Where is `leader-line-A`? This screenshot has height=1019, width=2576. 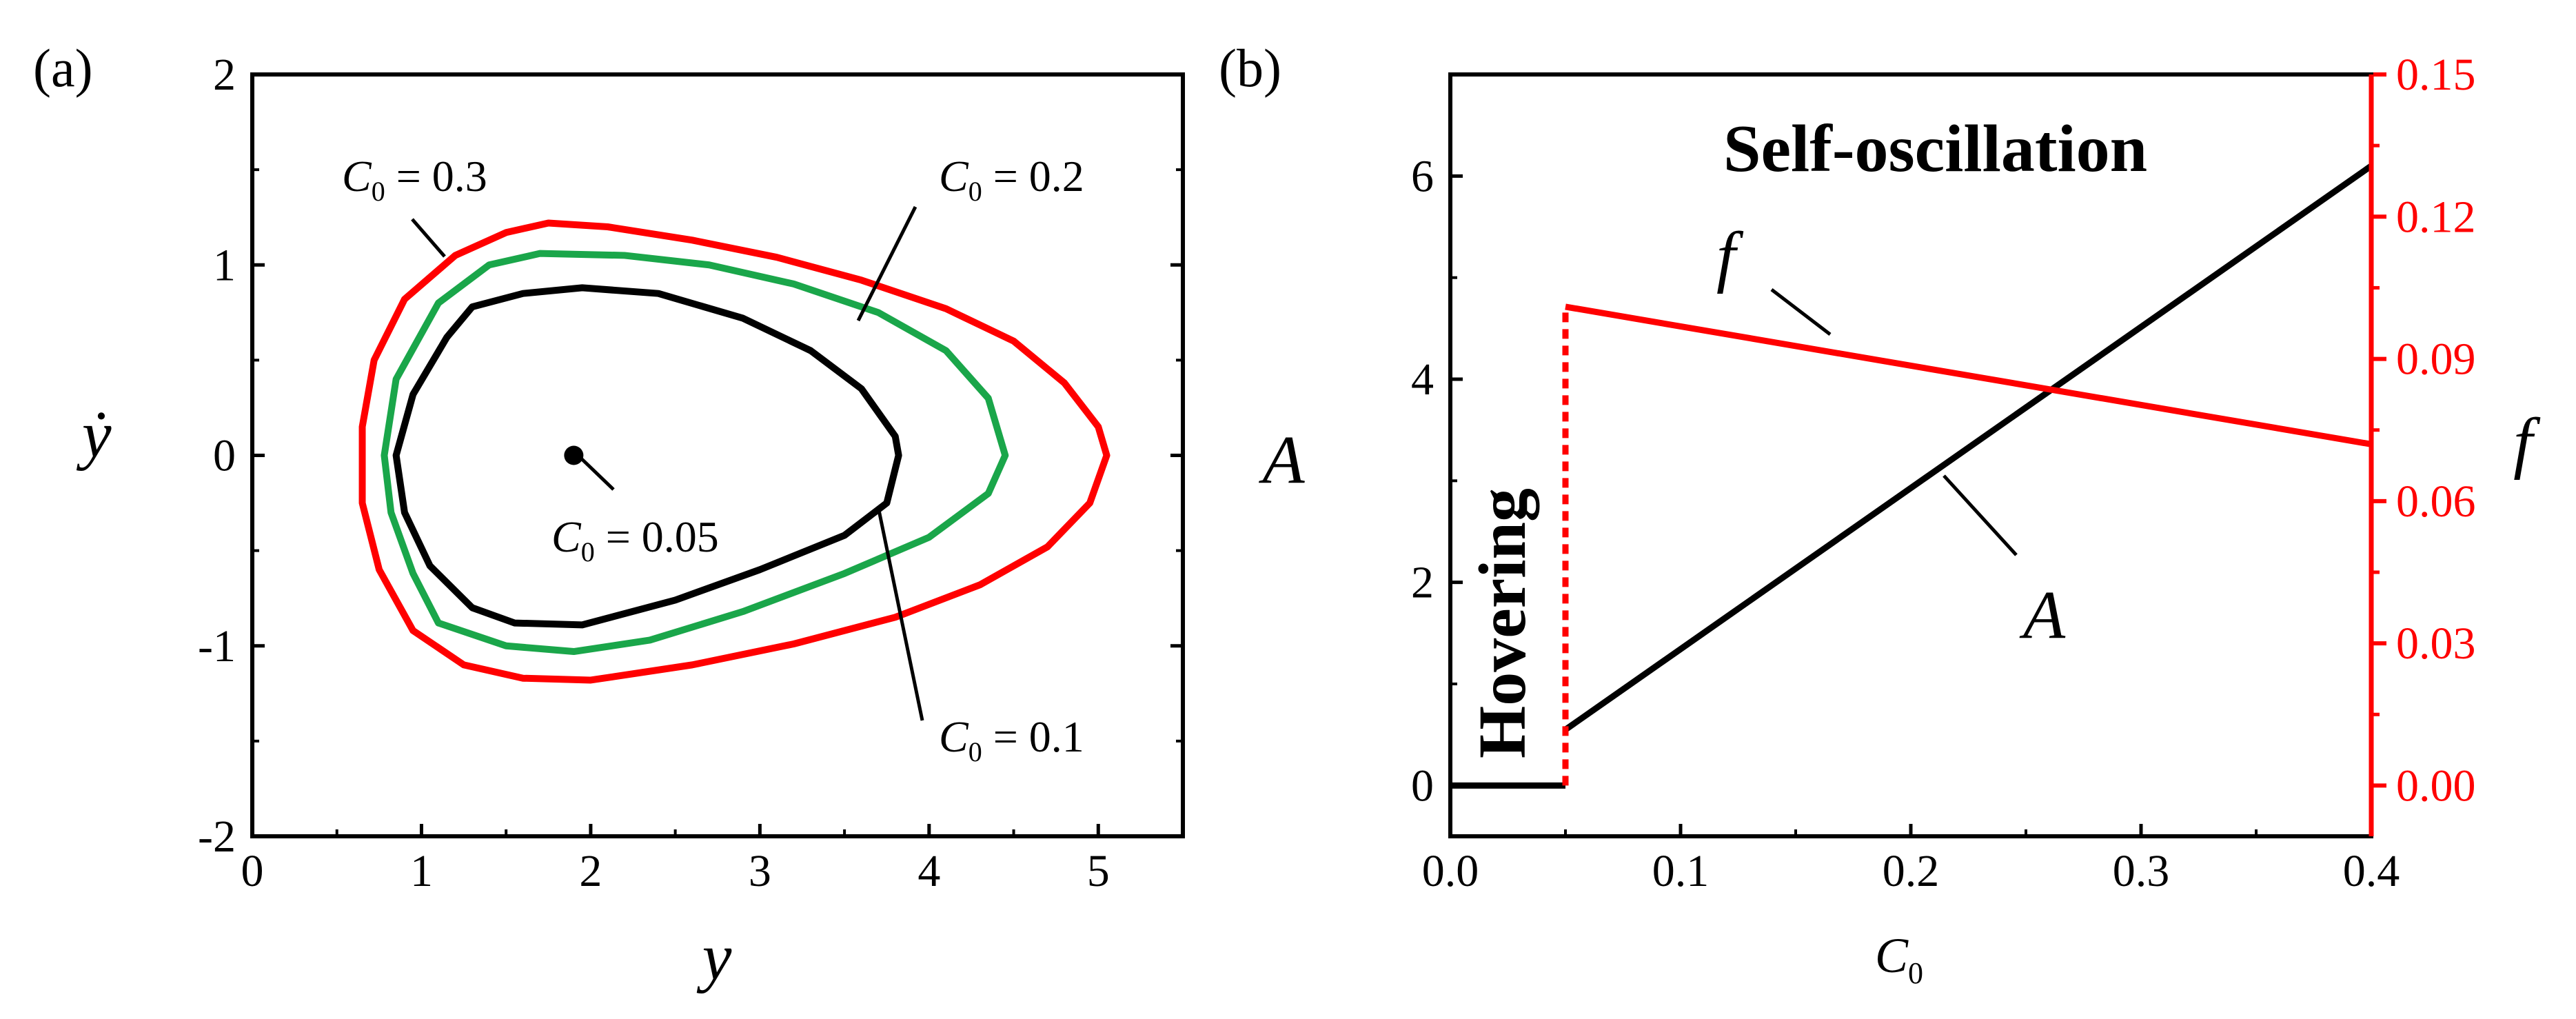 leader-line-A is located at coordinates (1980, 515).